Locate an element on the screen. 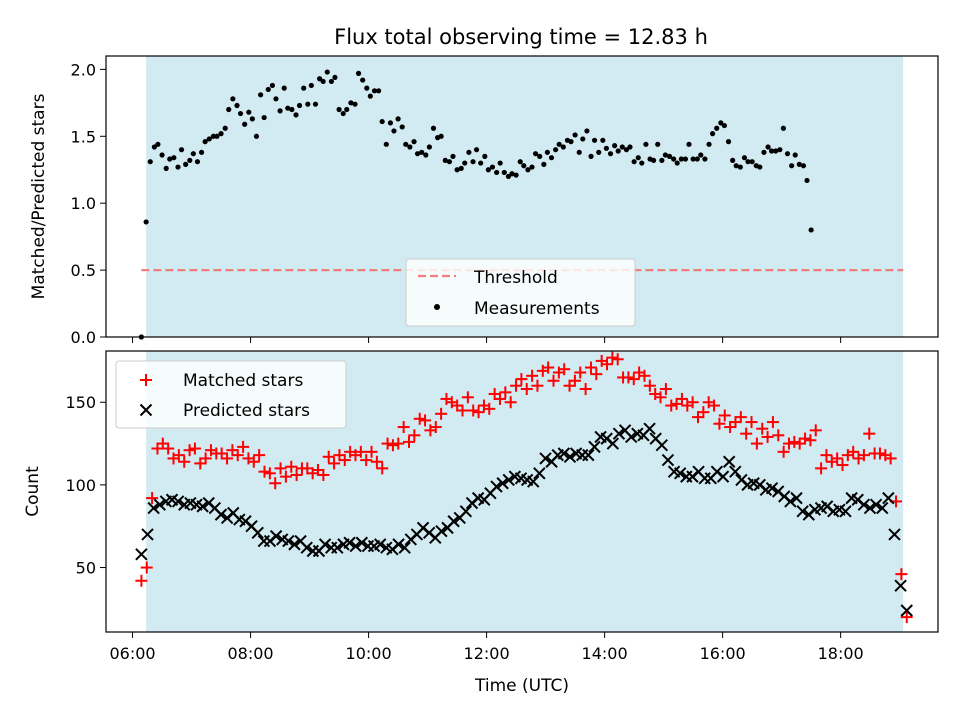  bottom-y-ticks: 50 100 150 is located at coordinates (85, 485).